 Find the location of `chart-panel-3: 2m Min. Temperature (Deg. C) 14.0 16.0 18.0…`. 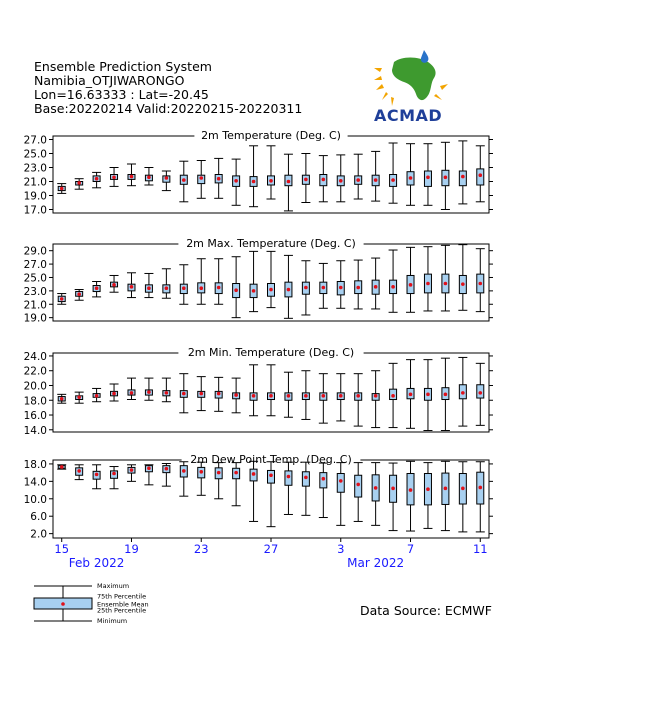

chart-panel-3: 2m Min. Temperature (Deg. C) 14.0 16.0 18.0… is located at coordinates (258, 391).